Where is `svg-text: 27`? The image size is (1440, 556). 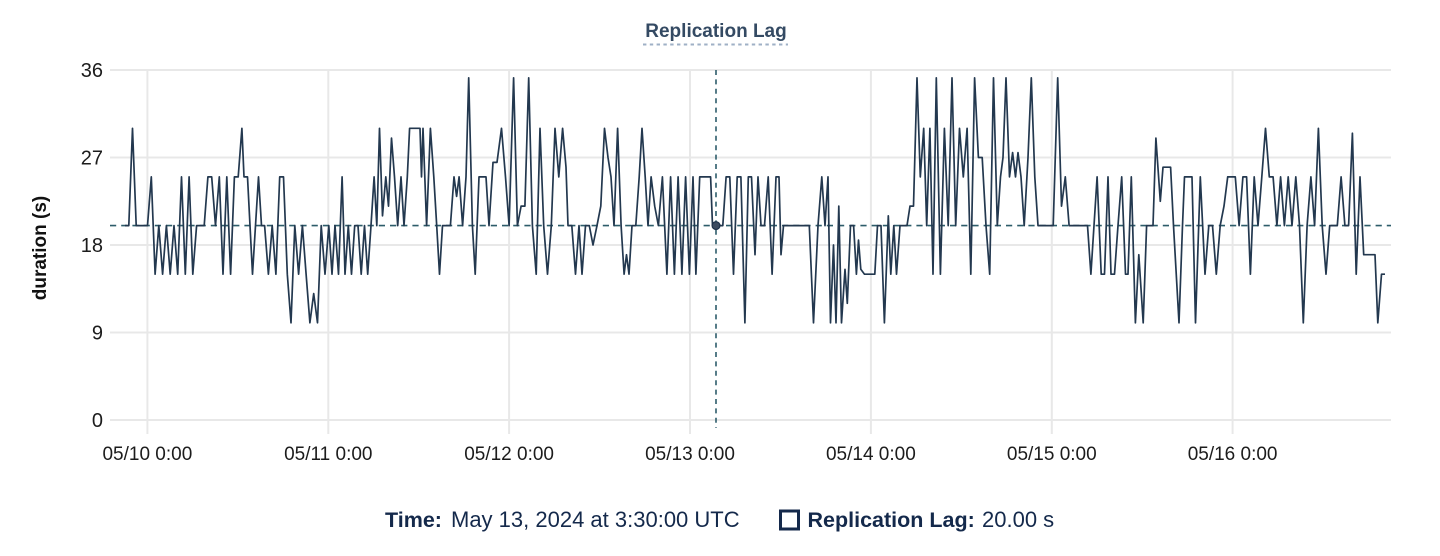 svg-text: 27 is located at coordinates (92, 159).